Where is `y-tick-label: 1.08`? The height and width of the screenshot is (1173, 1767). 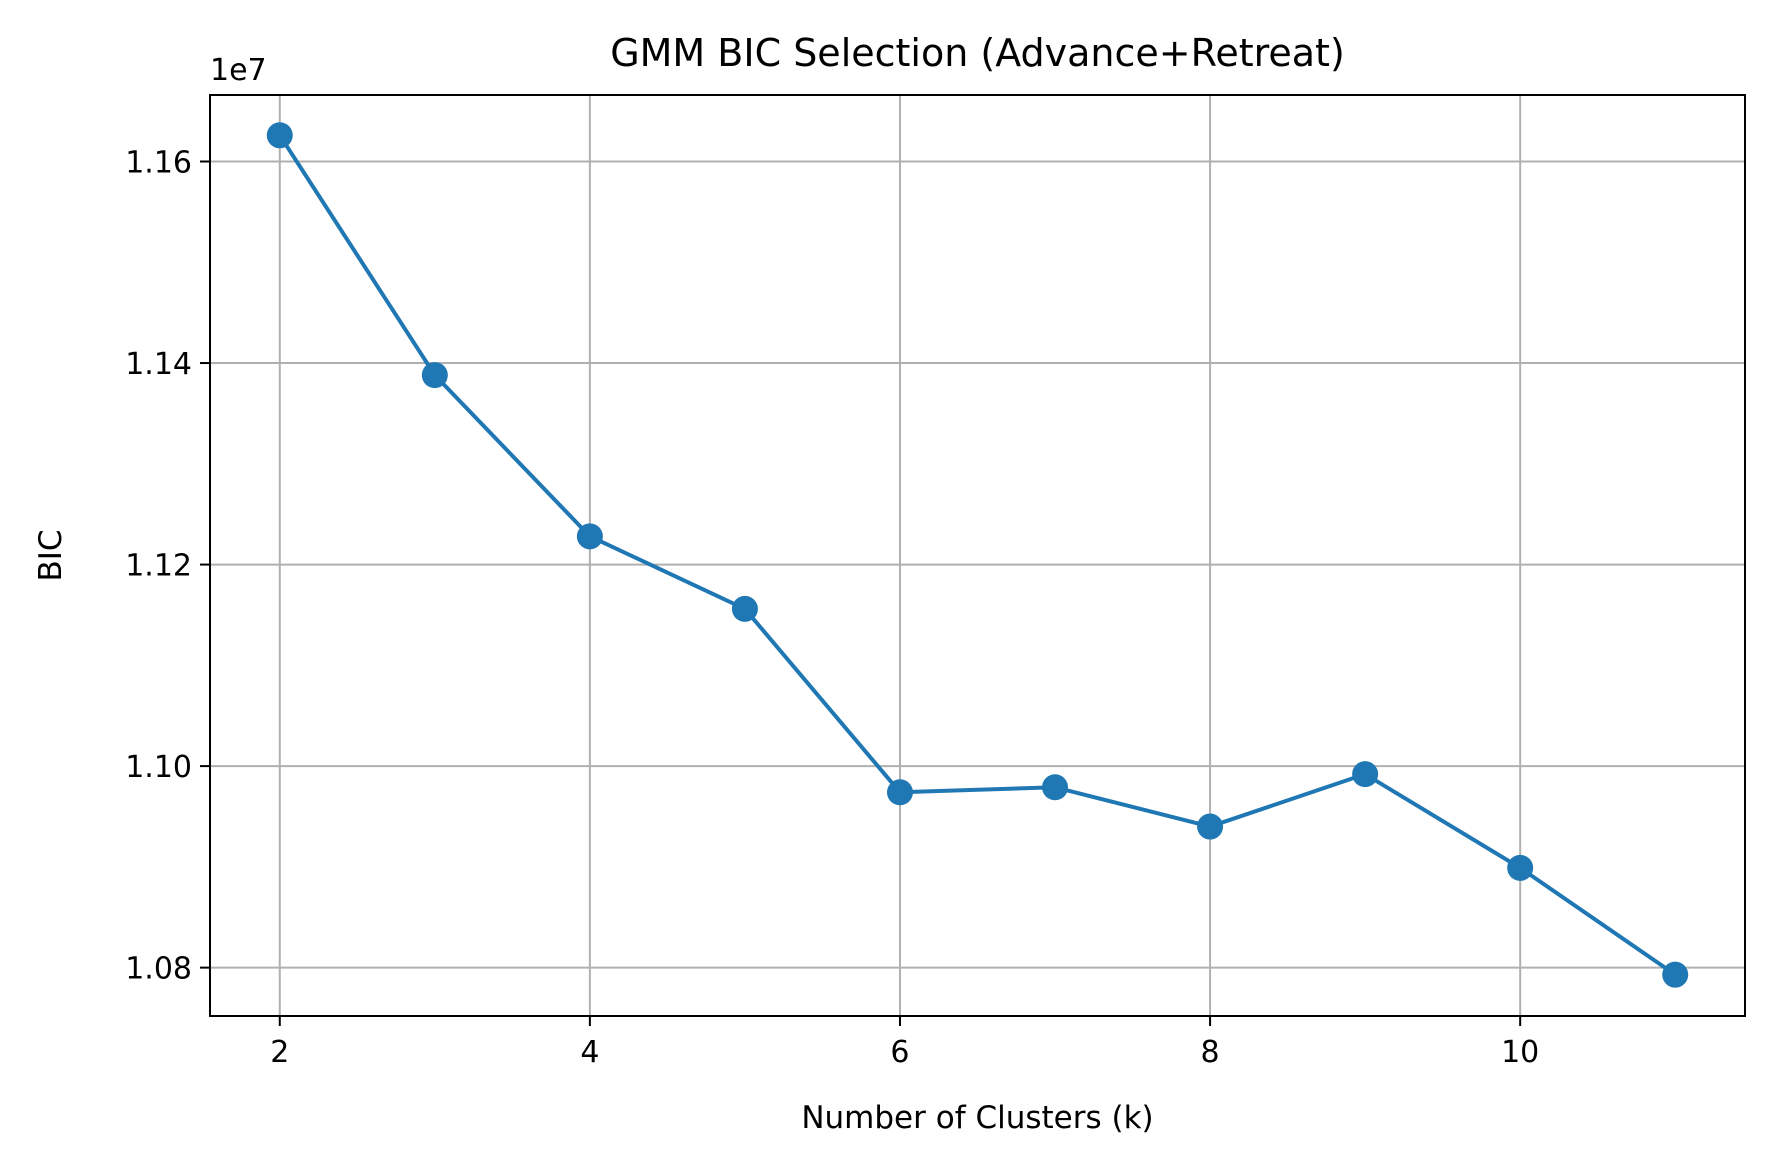 y-tick-label: 1.08 is located at coordinates (158, 969).